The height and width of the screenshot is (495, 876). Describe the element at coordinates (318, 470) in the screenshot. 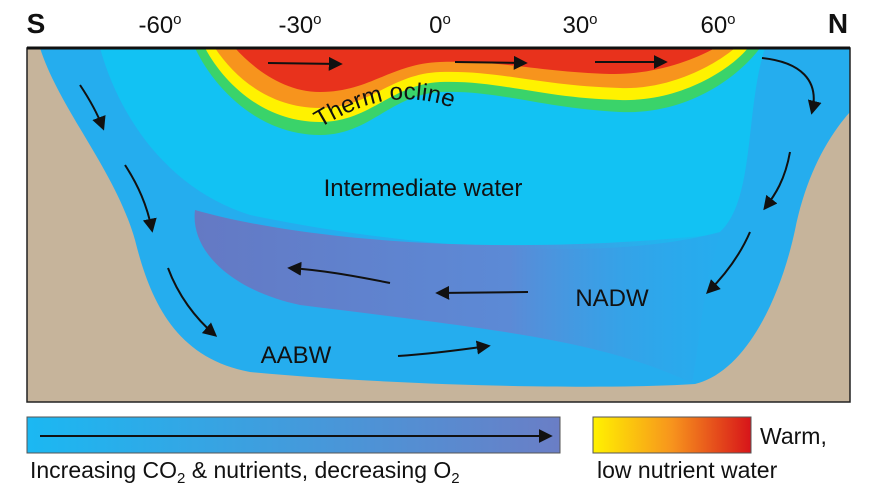

I see `legend-part: & nutrients, decreasing O` at that location.